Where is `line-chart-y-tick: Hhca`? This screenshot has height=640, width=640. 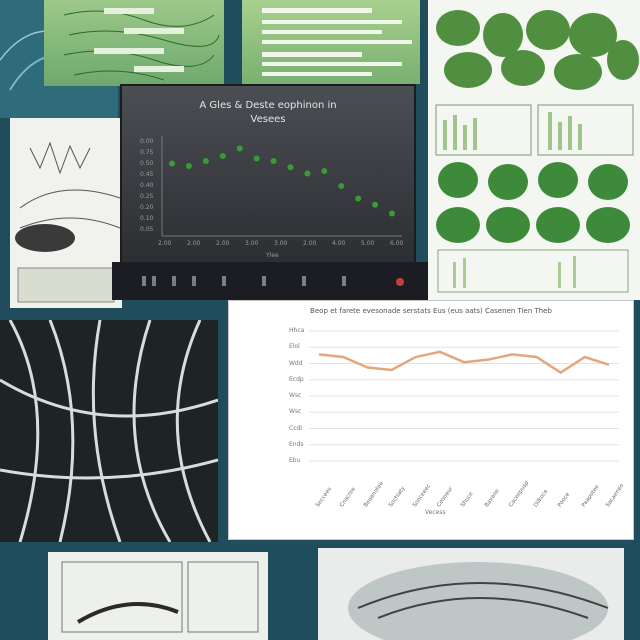
line-chart-y-tick: Hhca is located at coordinates (297, 330).